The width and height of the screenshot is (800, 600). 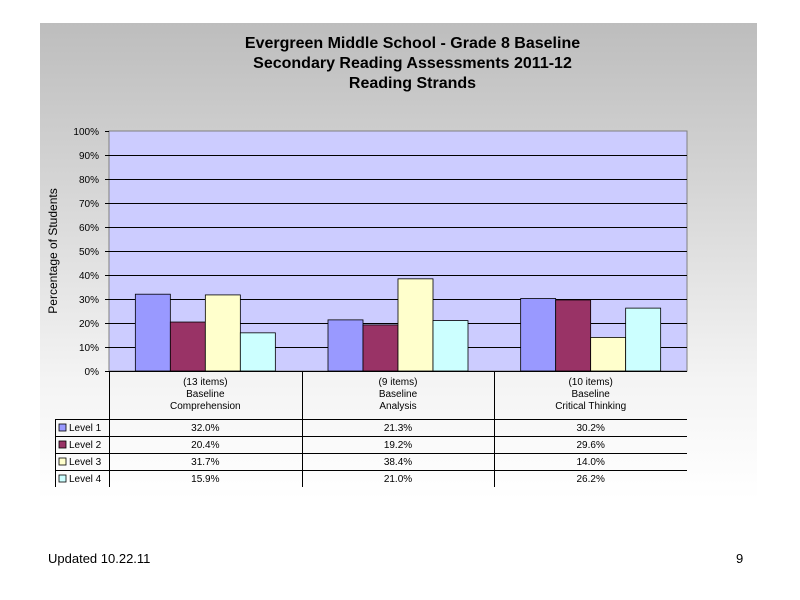 I want to click on y-tick-label: 40%, so click(x=89, y=276).